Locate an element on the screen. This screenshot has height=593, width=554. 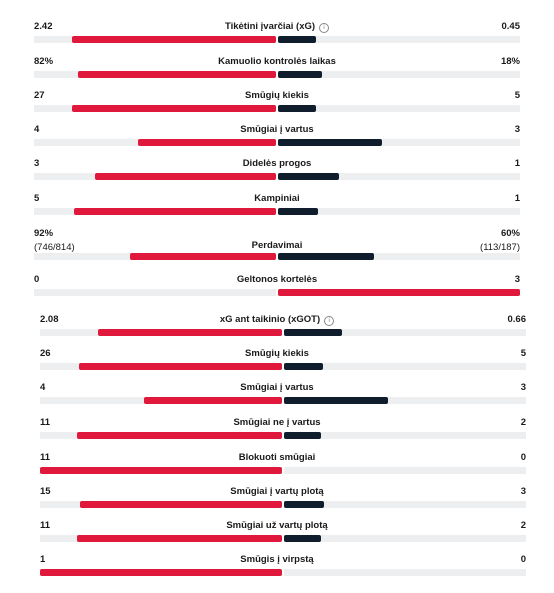
stat-label: Blokuoti smūgiai is located at coordinates (277, 458).